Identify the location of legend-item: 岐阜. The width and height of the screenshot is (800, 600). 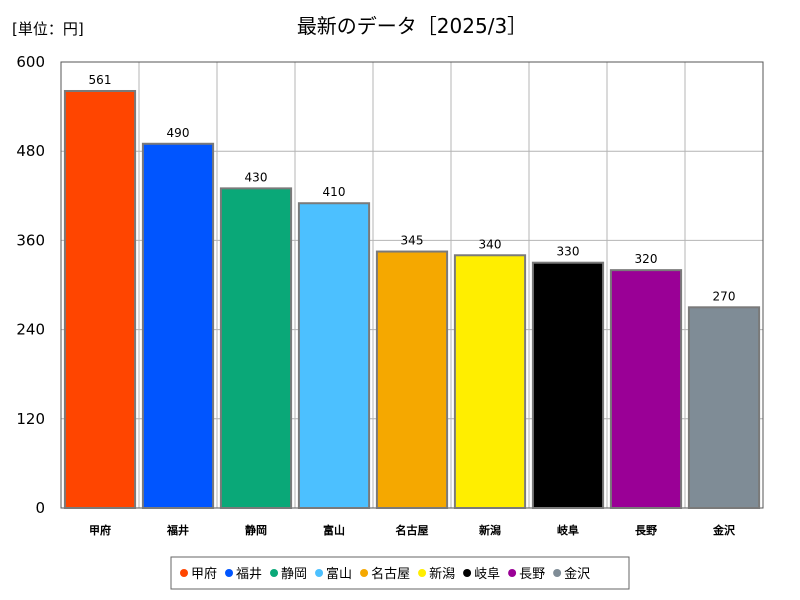
(481, 574).